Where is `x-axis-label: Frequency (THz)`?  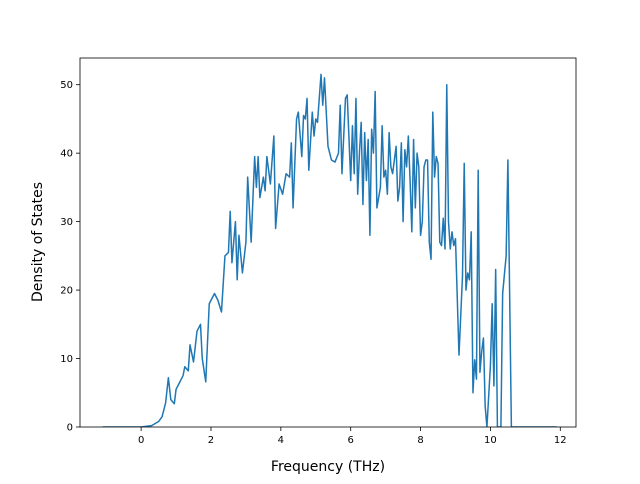 x-axis-label: Frequency (THz) is located at coordinates (328, 467).